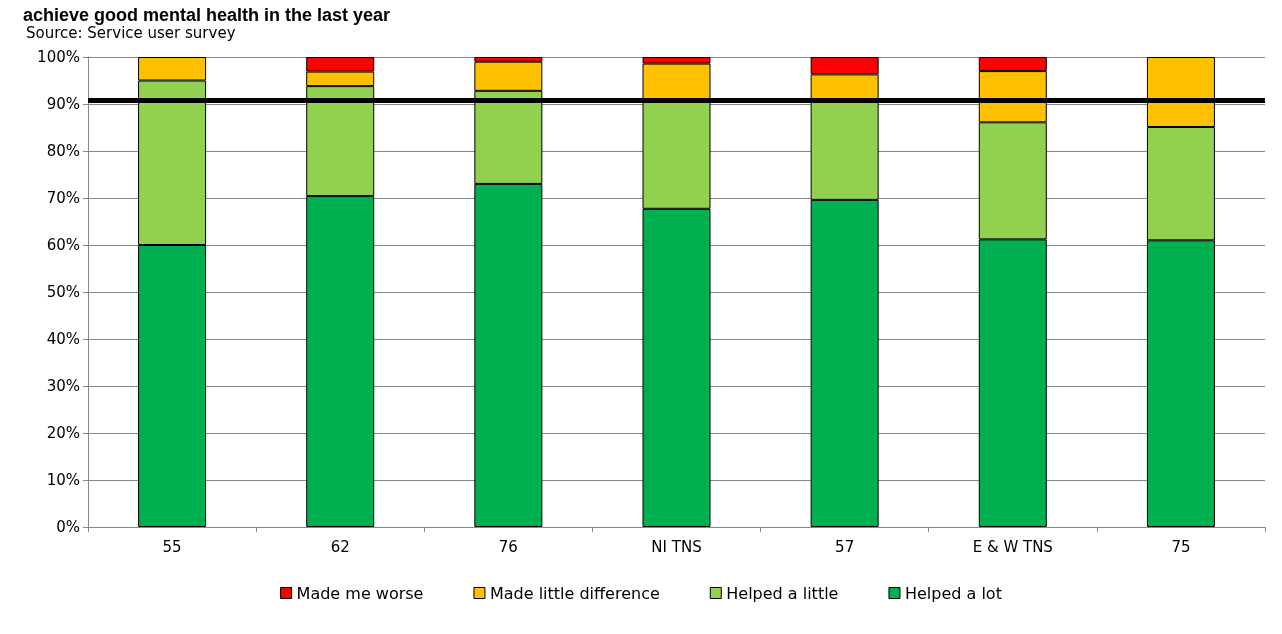 This screenshot has width=1282, height=634. What do you see at coordinates (574, 593) in the screenshot?
I see `legend-label: Made little difference` at bounding box center [574, 593].